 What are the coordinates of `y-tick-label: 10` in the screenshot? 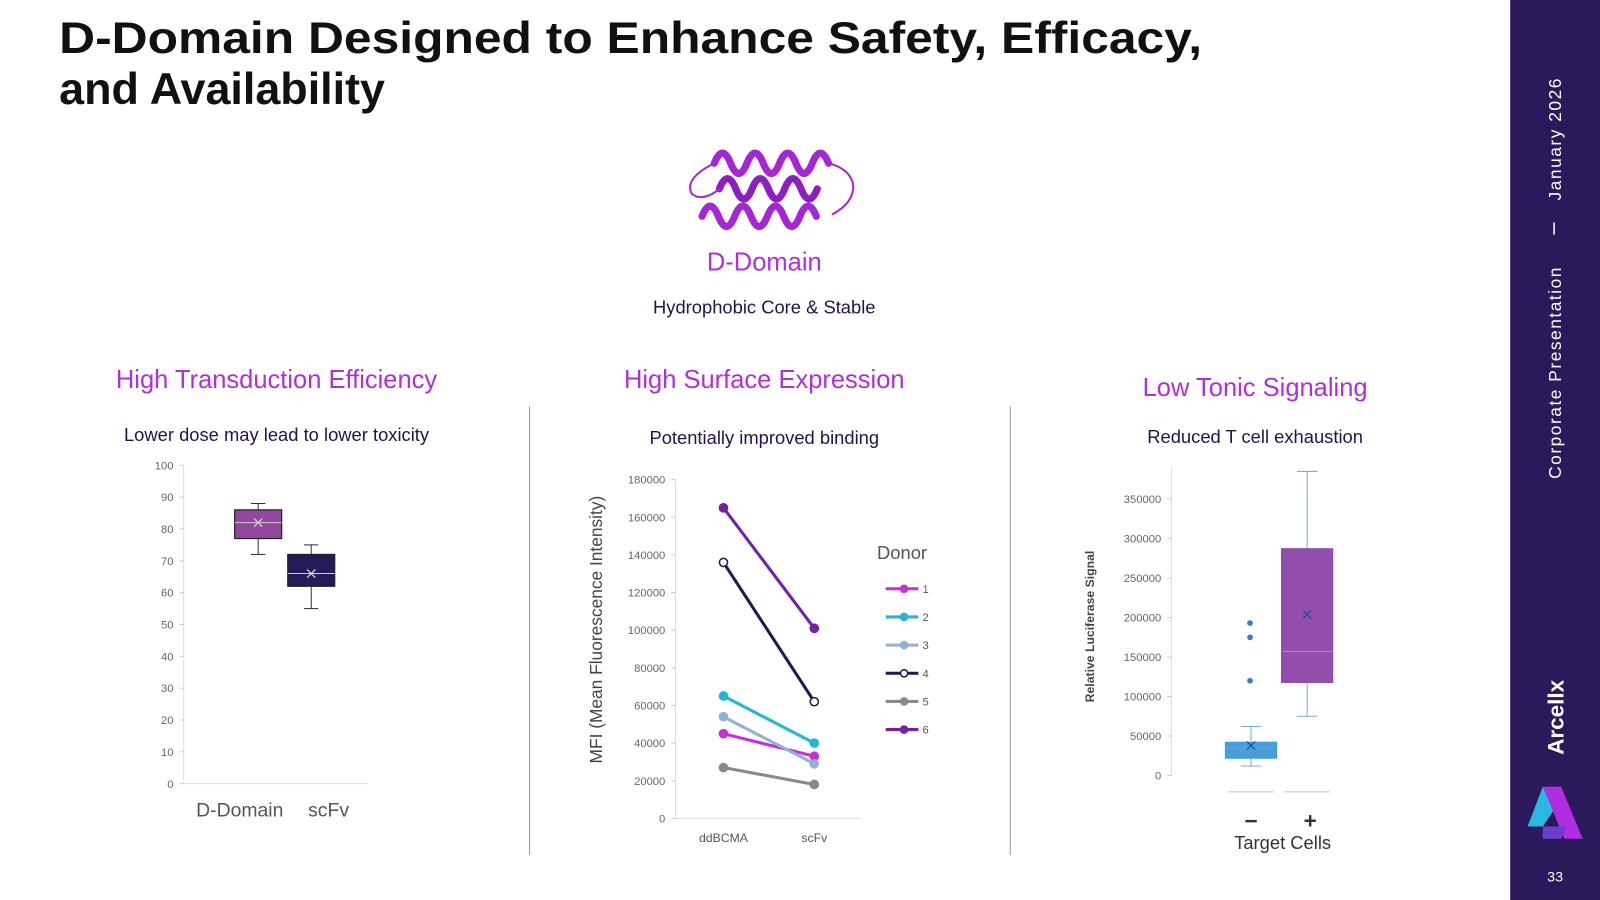 It's located at (167, 753).